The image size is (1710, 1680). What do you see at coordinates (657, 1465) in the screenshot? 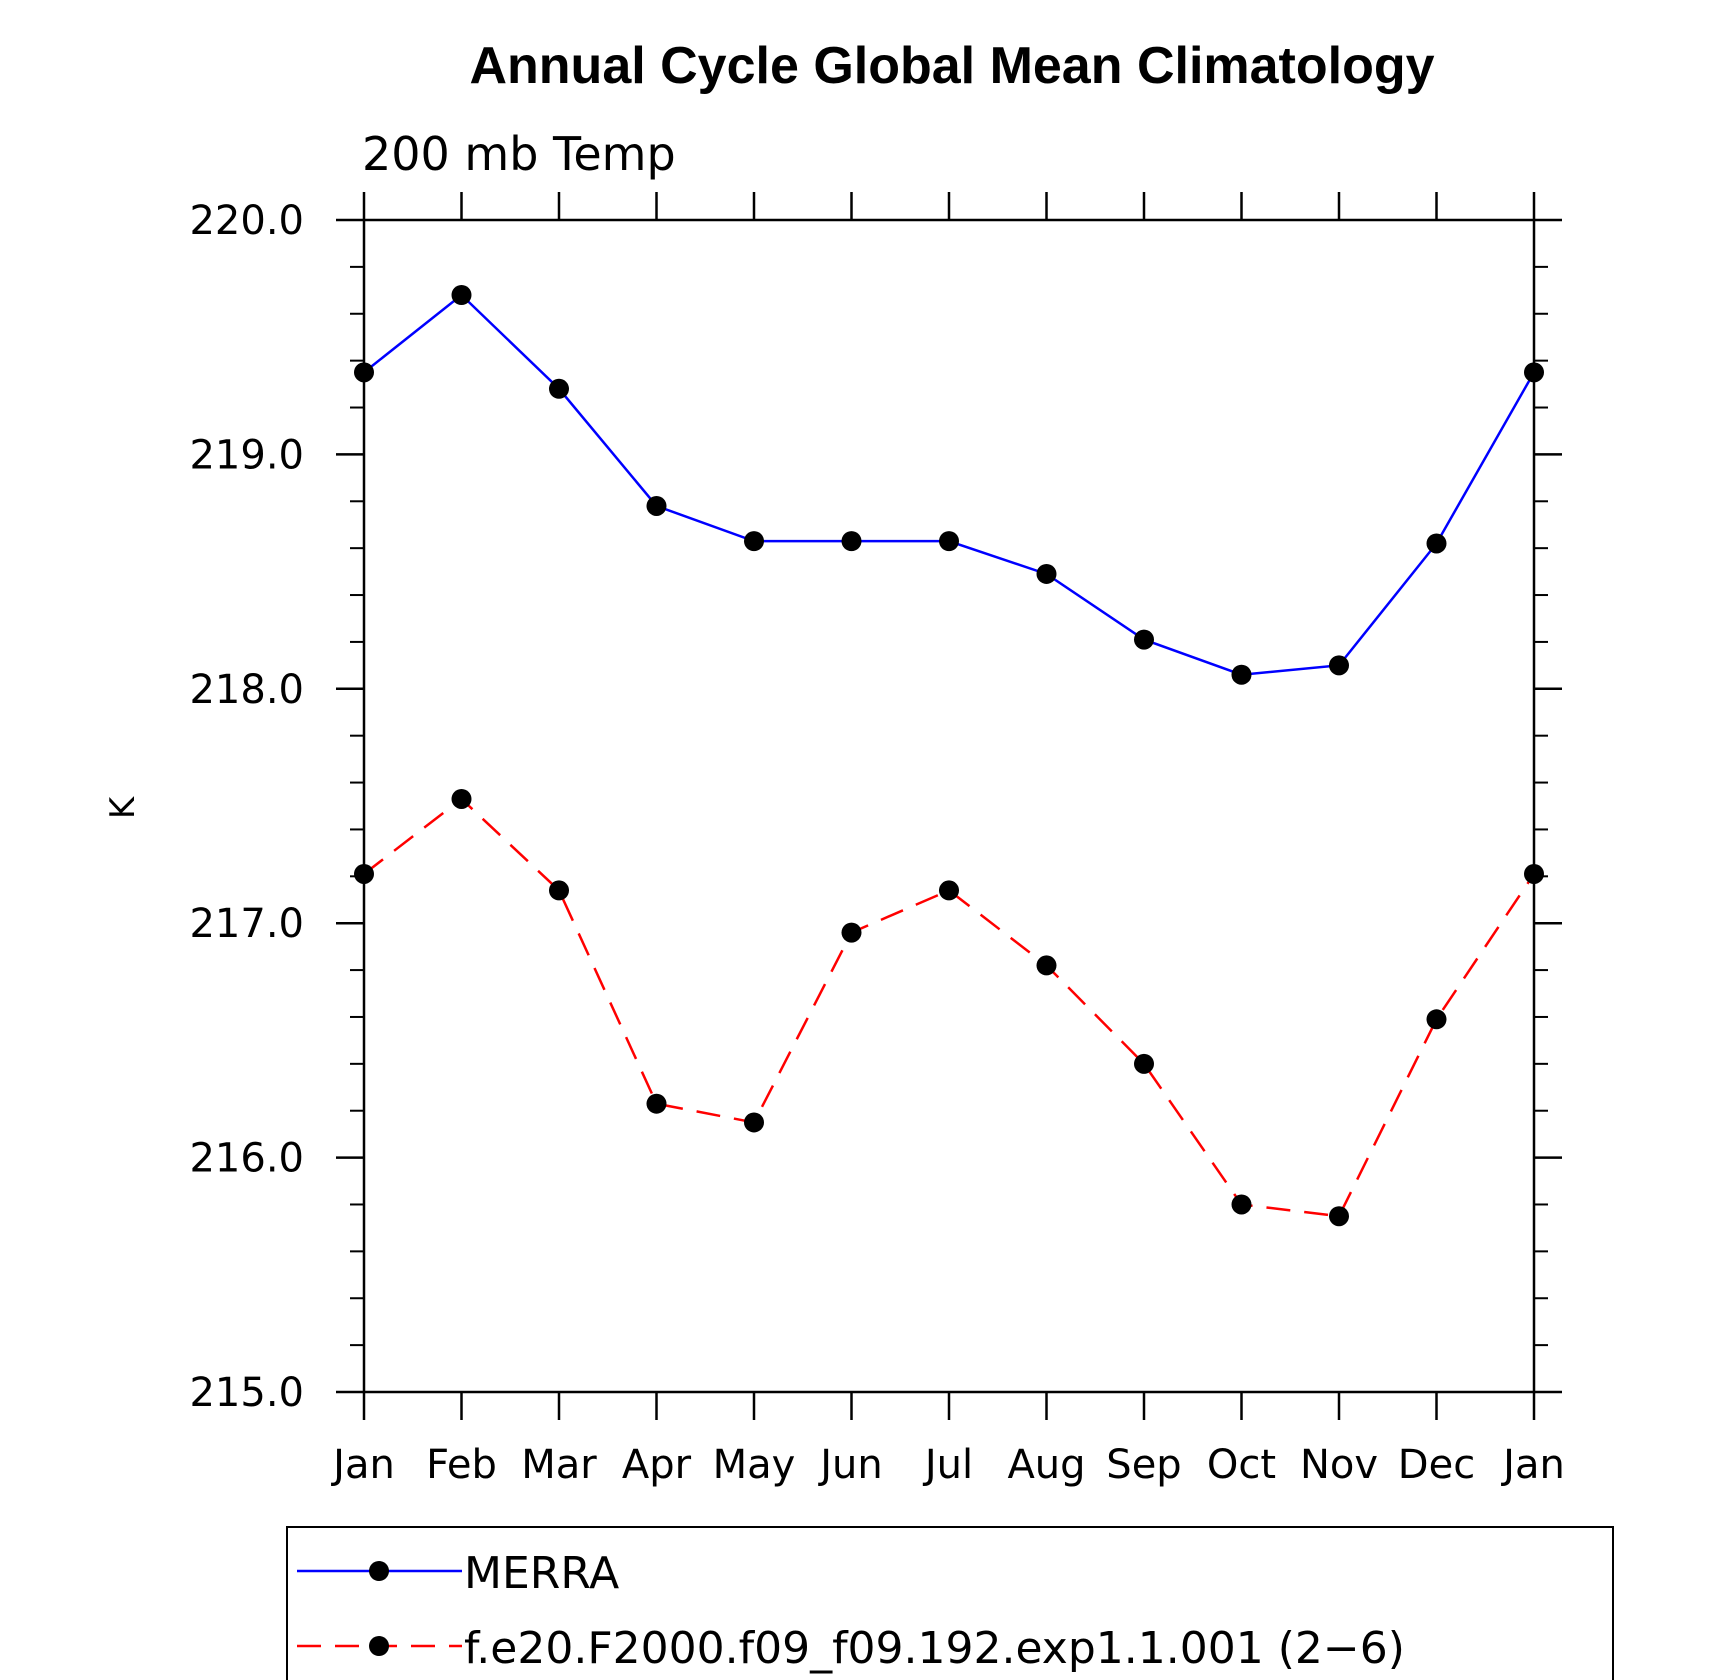
I see `x-tick-label: Apr` at bounding box center [657, 1465].